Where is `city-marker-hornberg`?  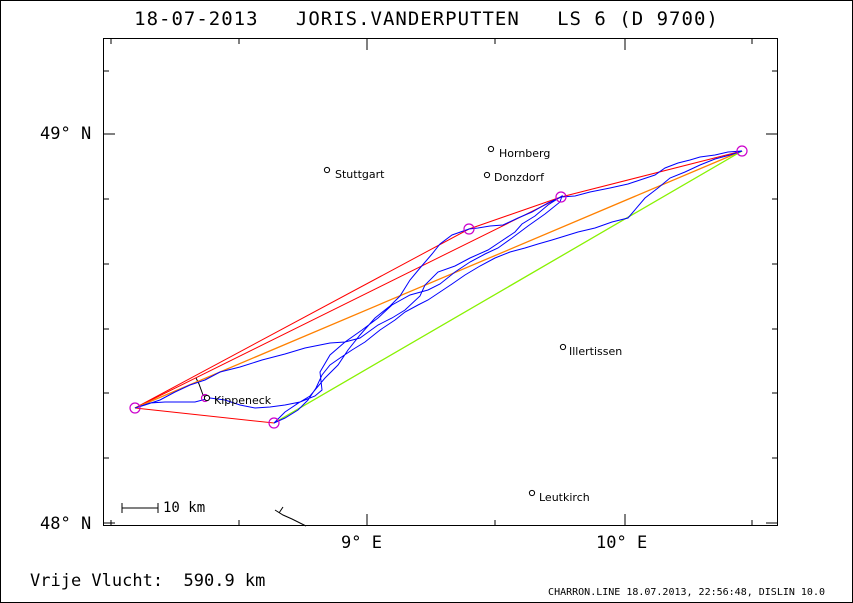
city-marker-hornberg is located at coordinates (491, 149).